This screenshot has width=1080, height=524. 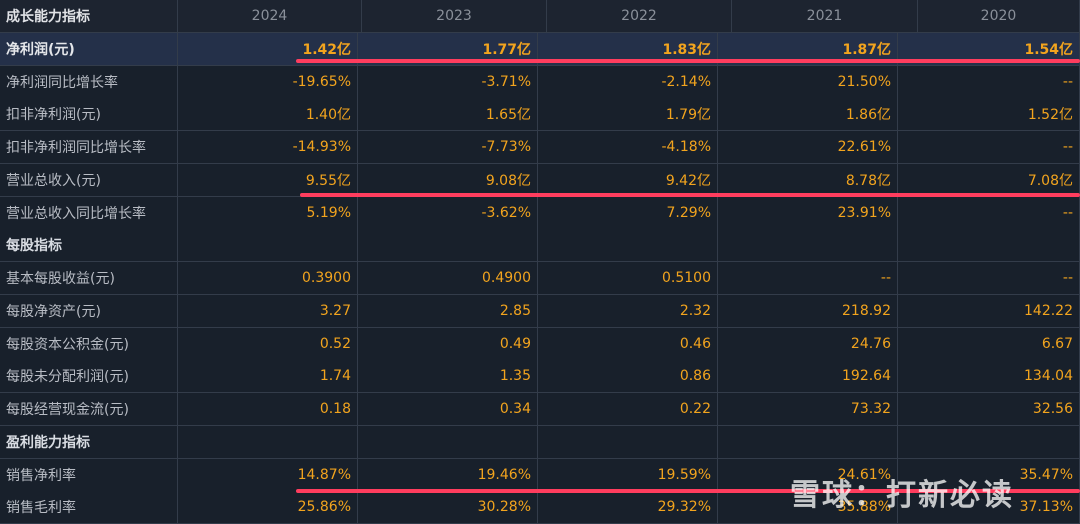 I want to click on data-row: 扣非净利润(元) 1.40亿 1.65亿 1.79亿 1.86亿 1.52亿, so click(x=540, y=115).